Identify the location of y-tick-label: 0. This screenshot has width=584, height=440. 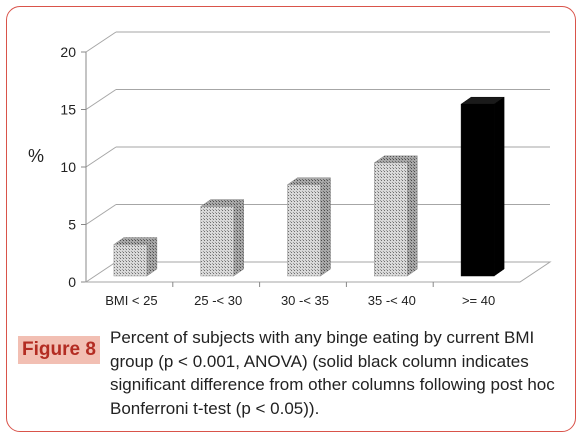
(72, 282).